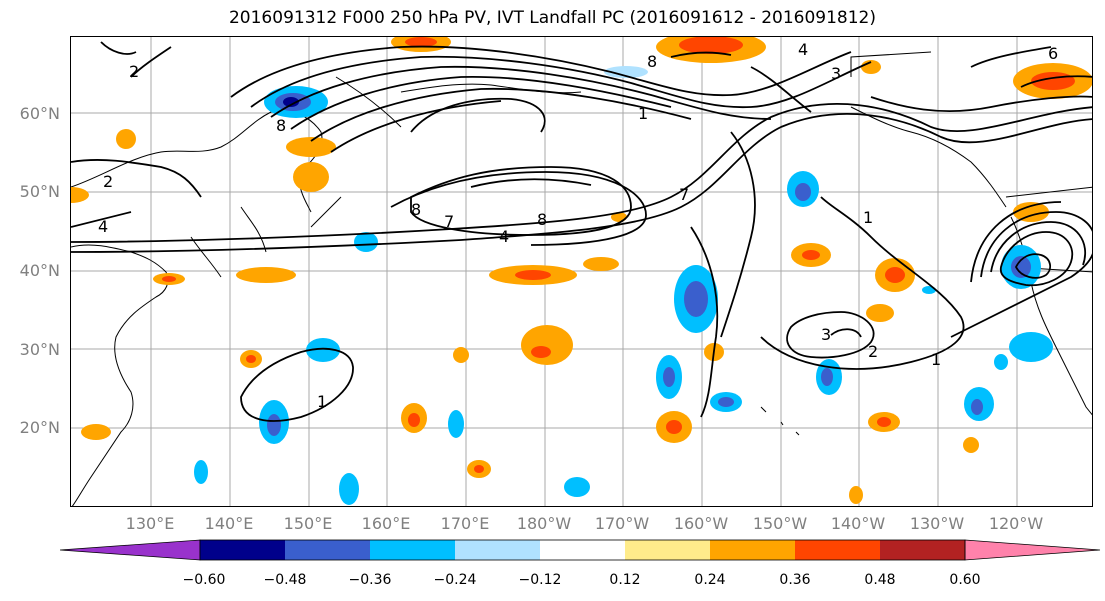 Image resolution: width=1105 pixels, height=601 pixels. Describe the element at coordinates (370, 580) in the screenshot. I see `colorbar-tick-label: −0.36` at that location.